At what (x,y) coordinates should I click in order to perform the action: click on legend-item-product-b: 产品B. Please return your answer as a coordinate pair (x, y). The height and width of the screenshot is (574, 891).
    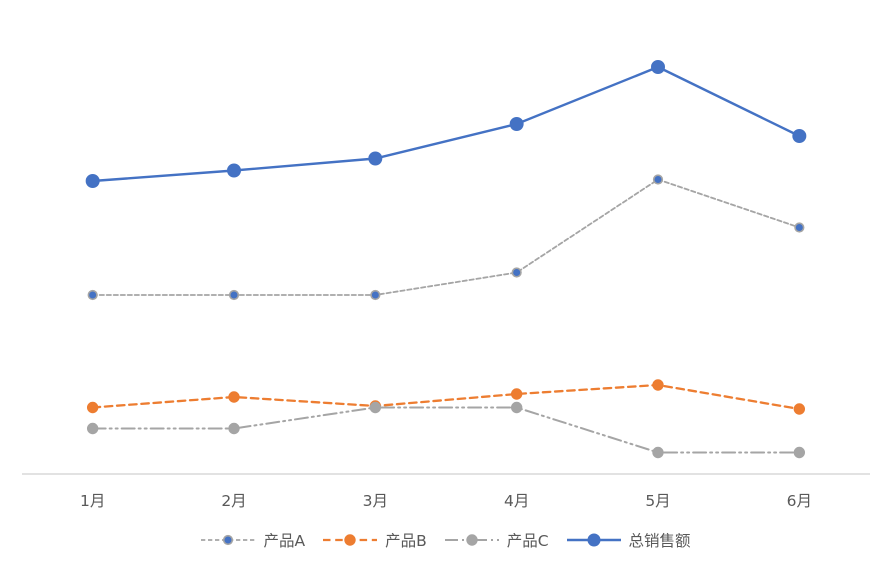
    Looking at the image, I should click on (374, 540).